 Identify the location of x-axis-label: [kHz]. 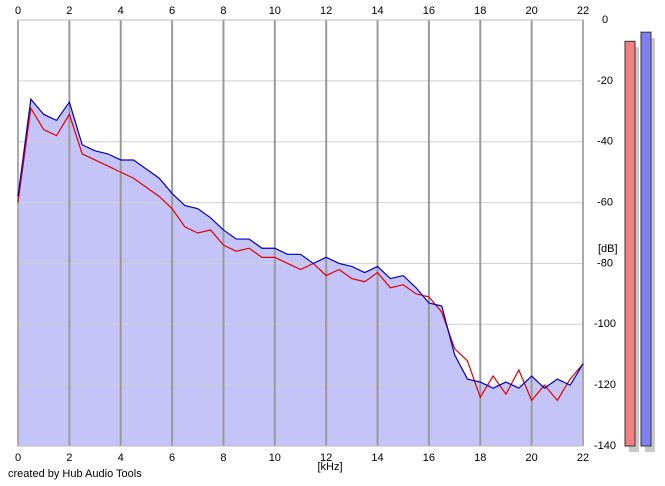
(329, 467).